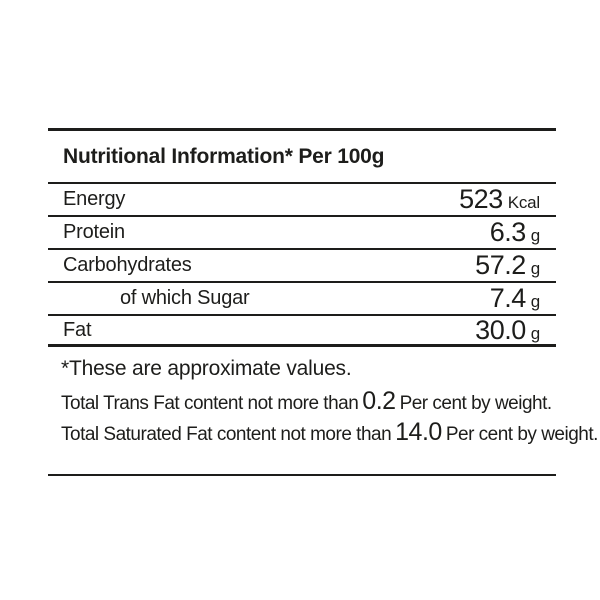 The width and height of the screenshot is (600, 600). I want to click on table-row: Protein 6.3 g, so click(302, 231).